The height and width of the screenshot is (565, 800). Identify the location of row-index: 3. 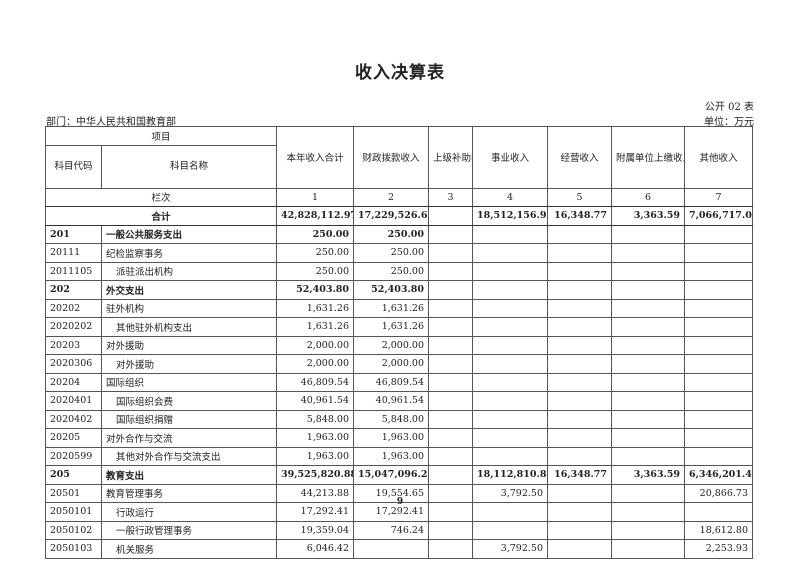
(451, 197).